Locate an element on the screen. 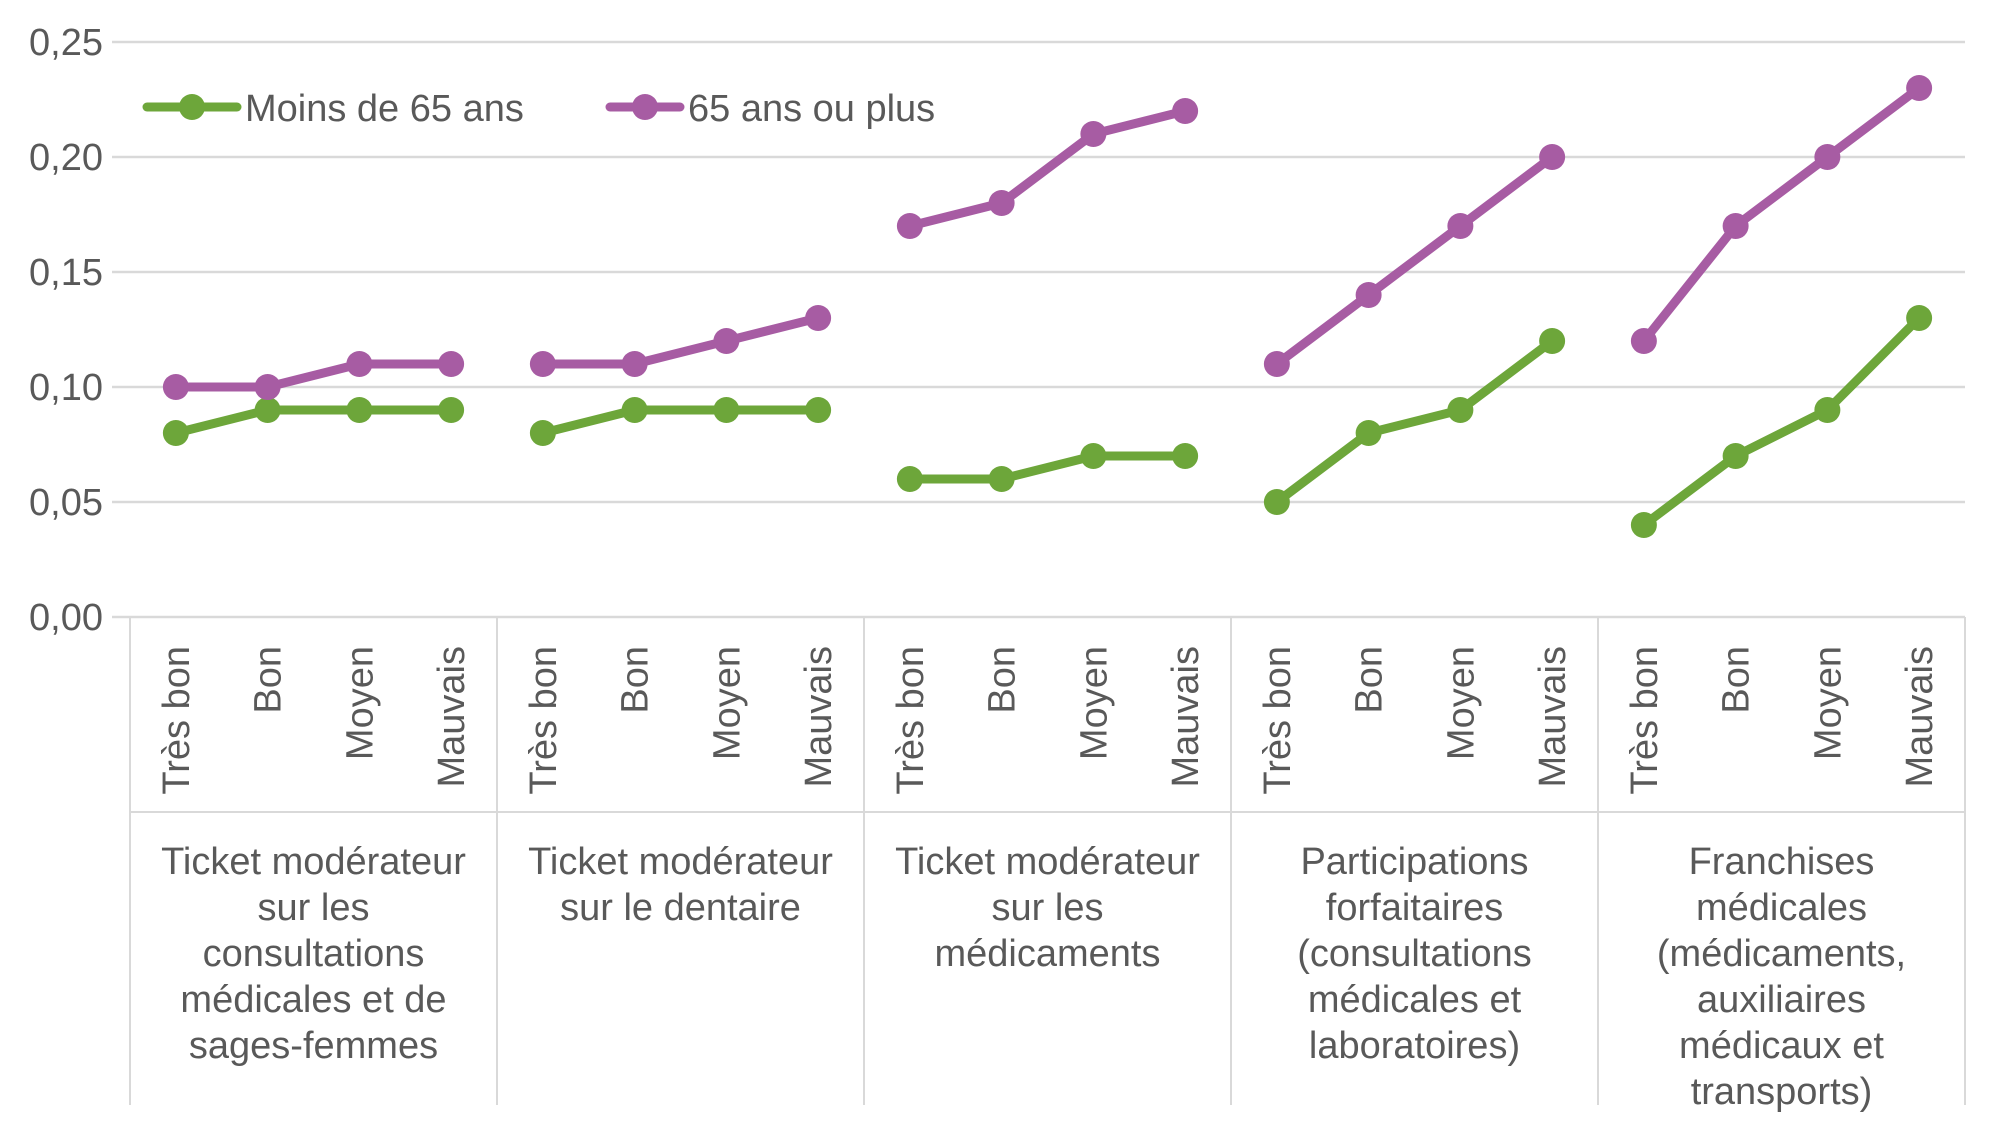  y-axis-tick-label: 0,00 is located at coordinates (66, 618).